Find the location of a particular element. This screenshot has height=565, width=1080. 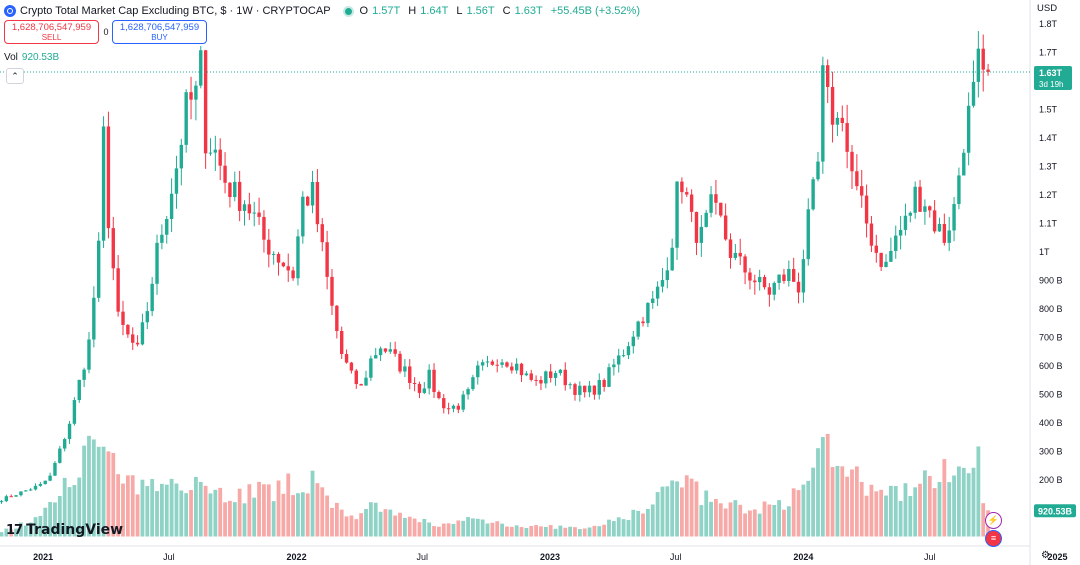

ohlc-value: +55.45B (+3.52%) is located at coordinates (595, 11).